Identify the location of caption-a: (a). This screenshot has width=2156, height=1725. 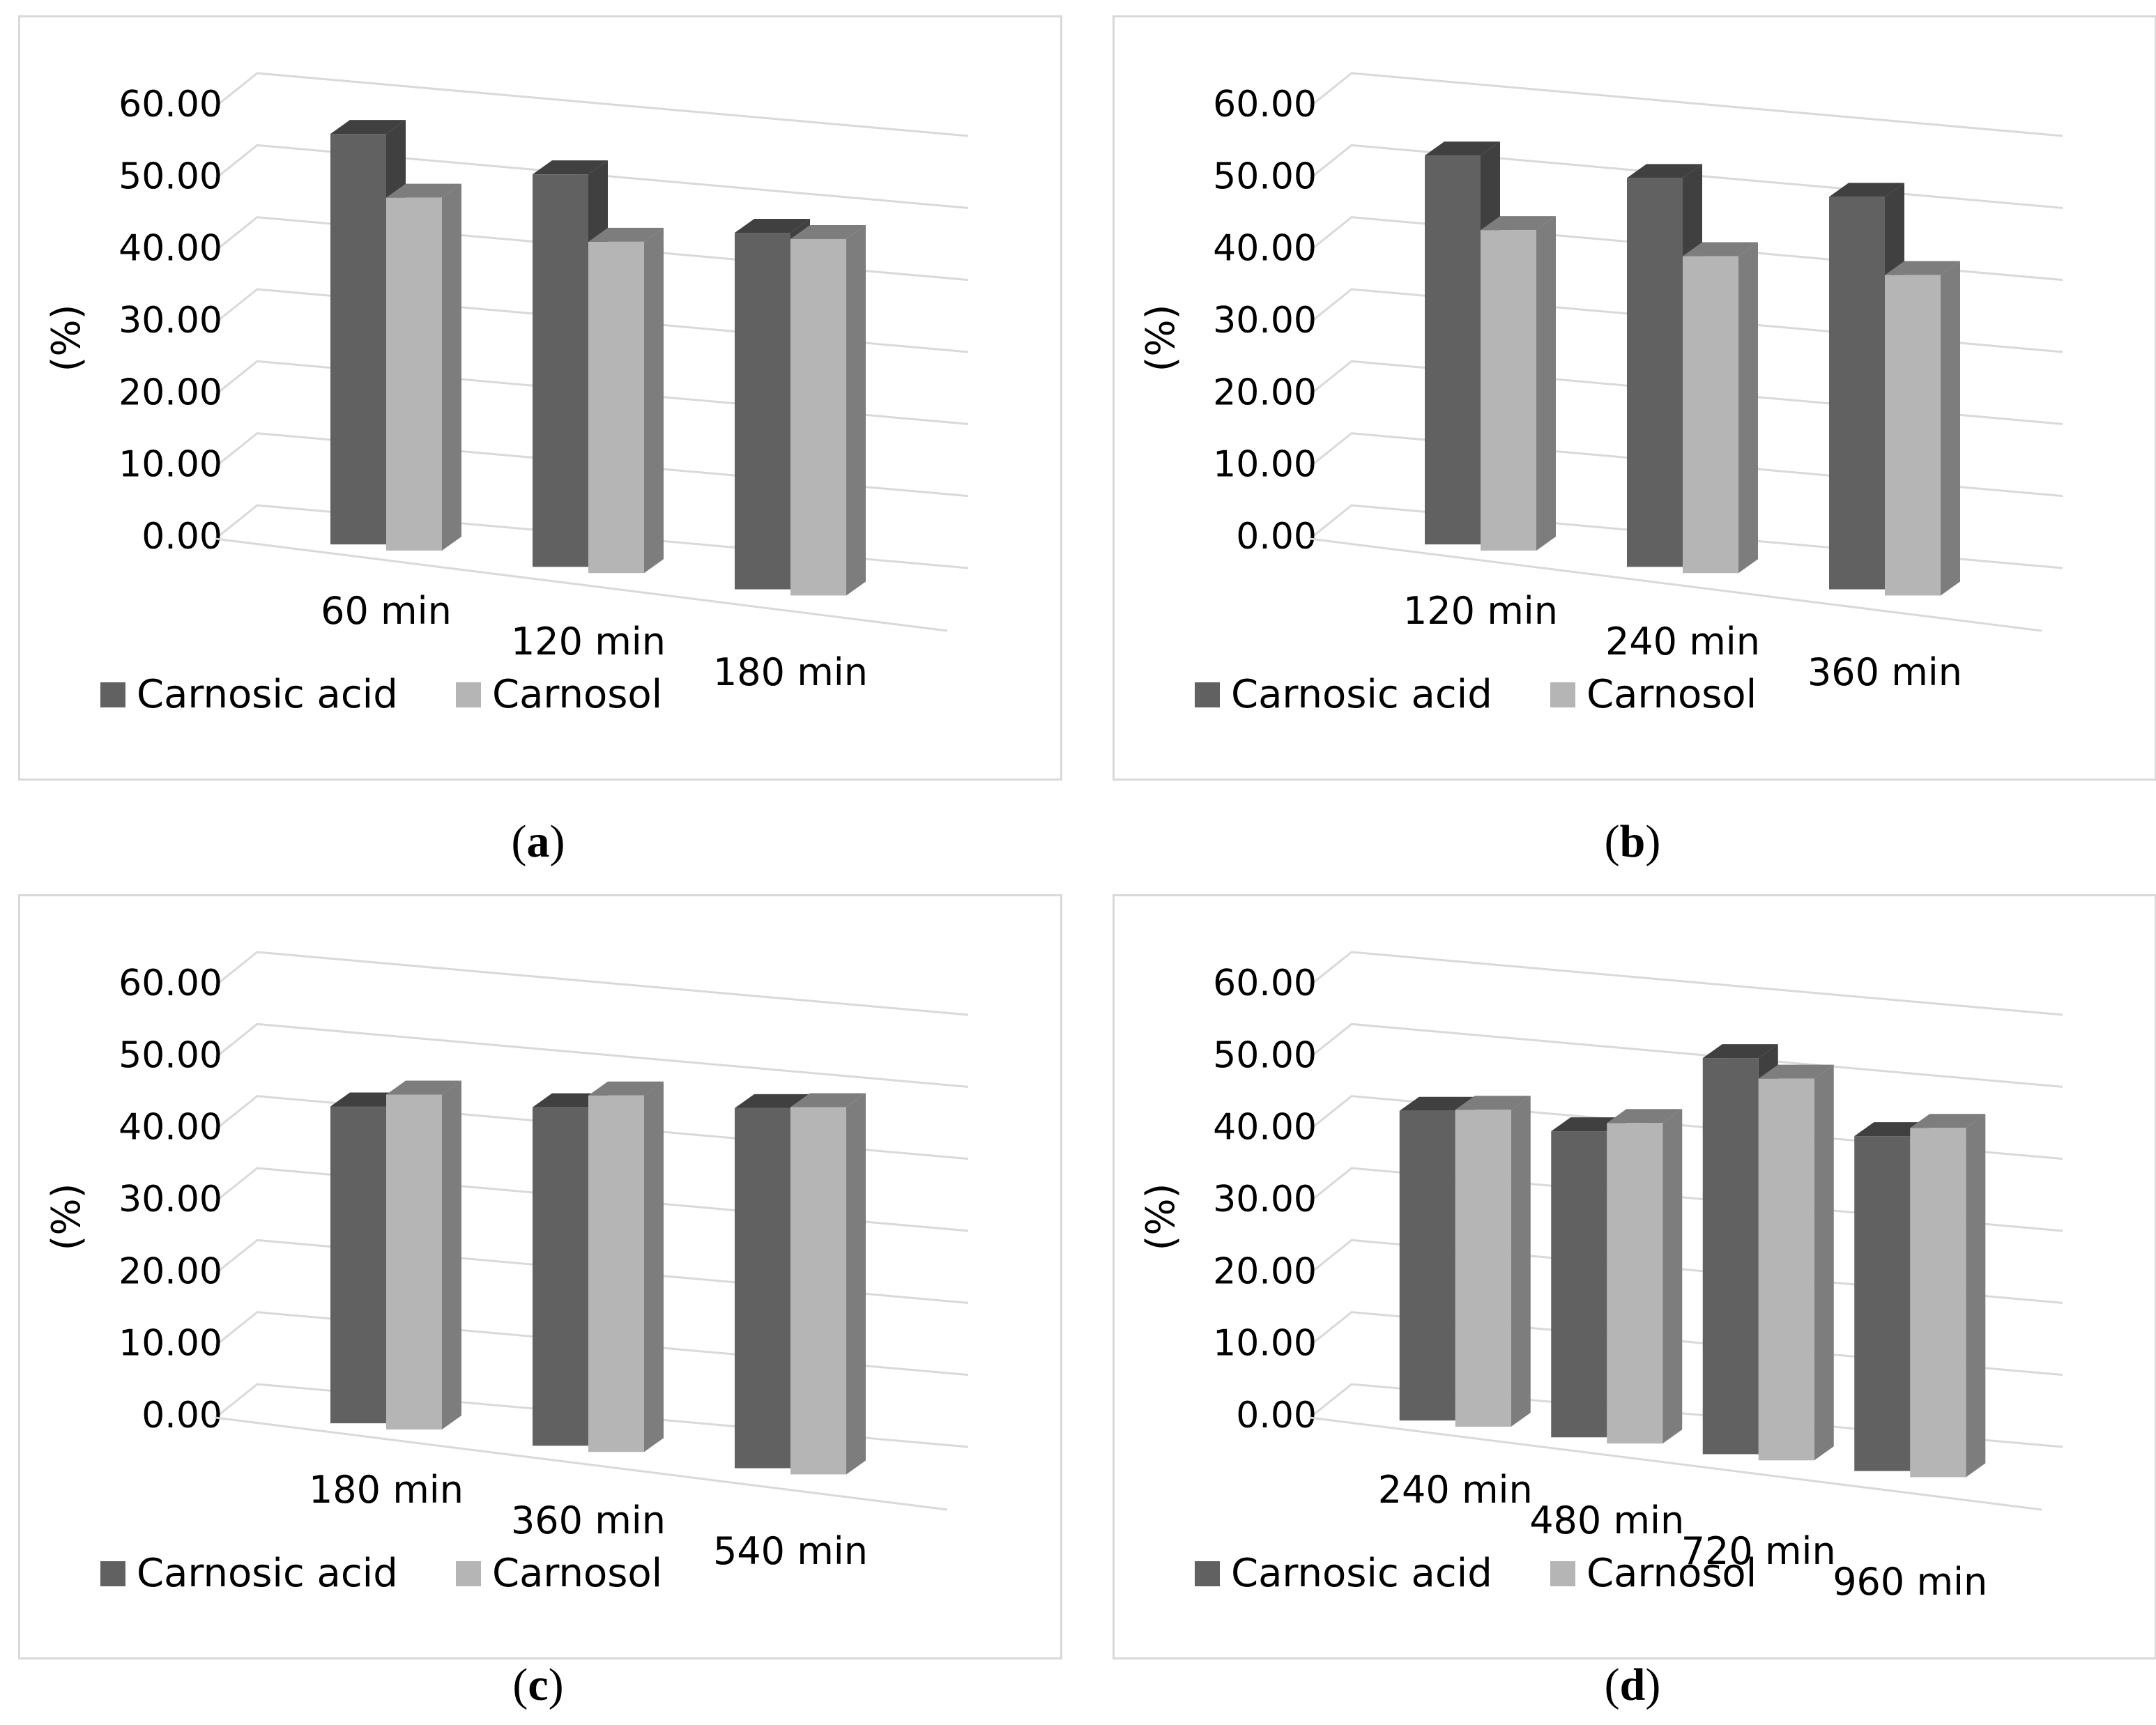
(538, 841).